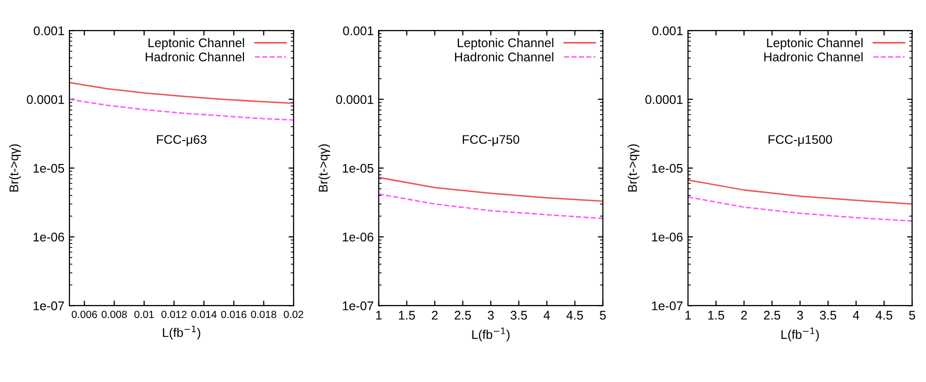 The height and width of the screenshot is (382, 926). What do you see at coordinates (800, 140) in the screenshot?
I see `annotation: FCC-μ1500` at bounding box center [800, 140].